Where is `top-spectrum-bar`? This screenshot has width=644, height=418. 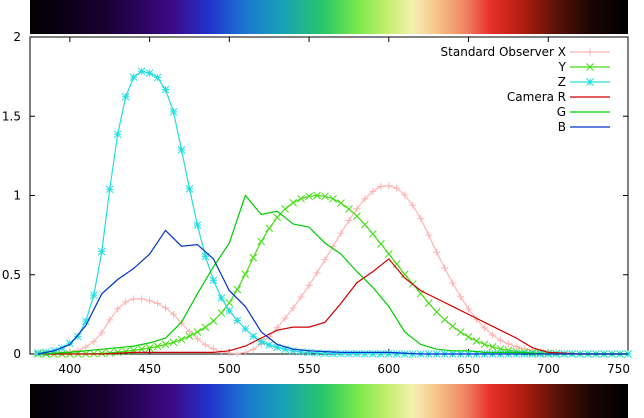
top-spectrum-bar is located at coordinates (329, 17).